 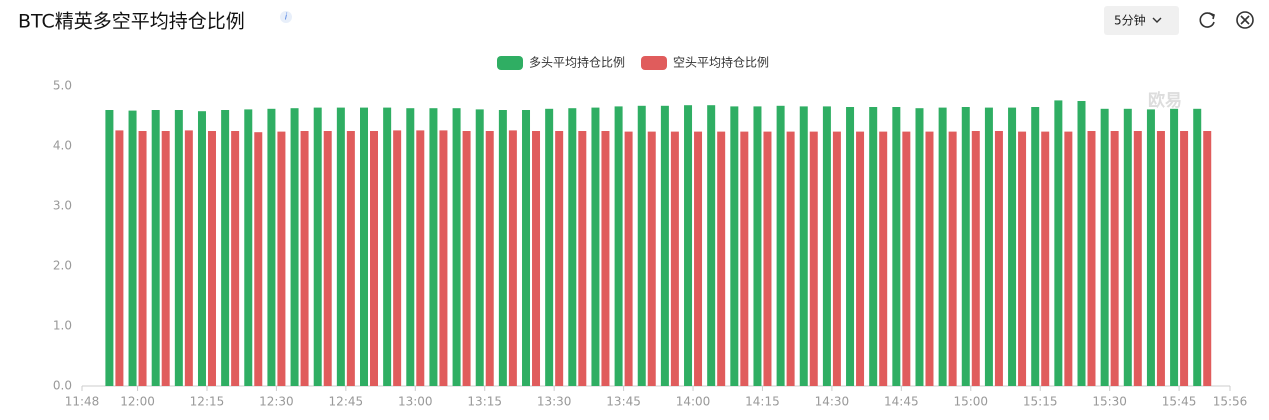 What do you see at coordinates (207, 402) in the screenshot?
I see `x-tick-label: 12:15` at bounding box center [207, 402].